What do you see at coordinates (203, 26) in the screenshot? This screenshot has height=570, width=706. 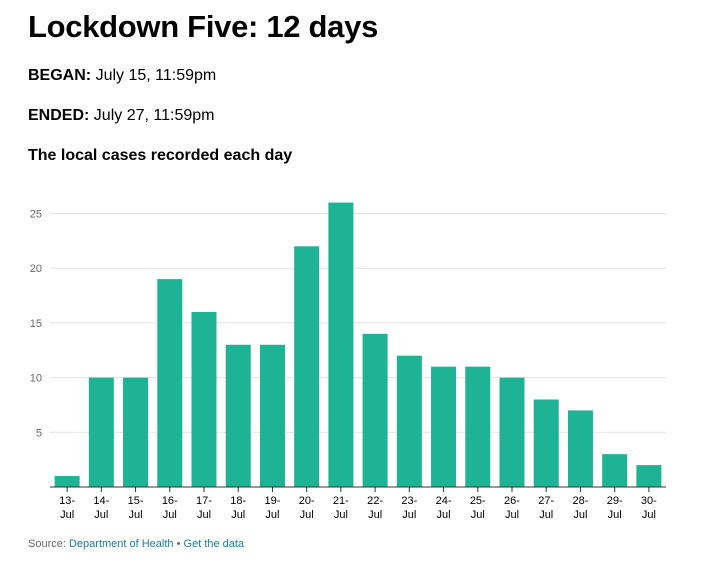 I see `page-title: Lockdown Five: 12 days` at bounding box center [203, 26].